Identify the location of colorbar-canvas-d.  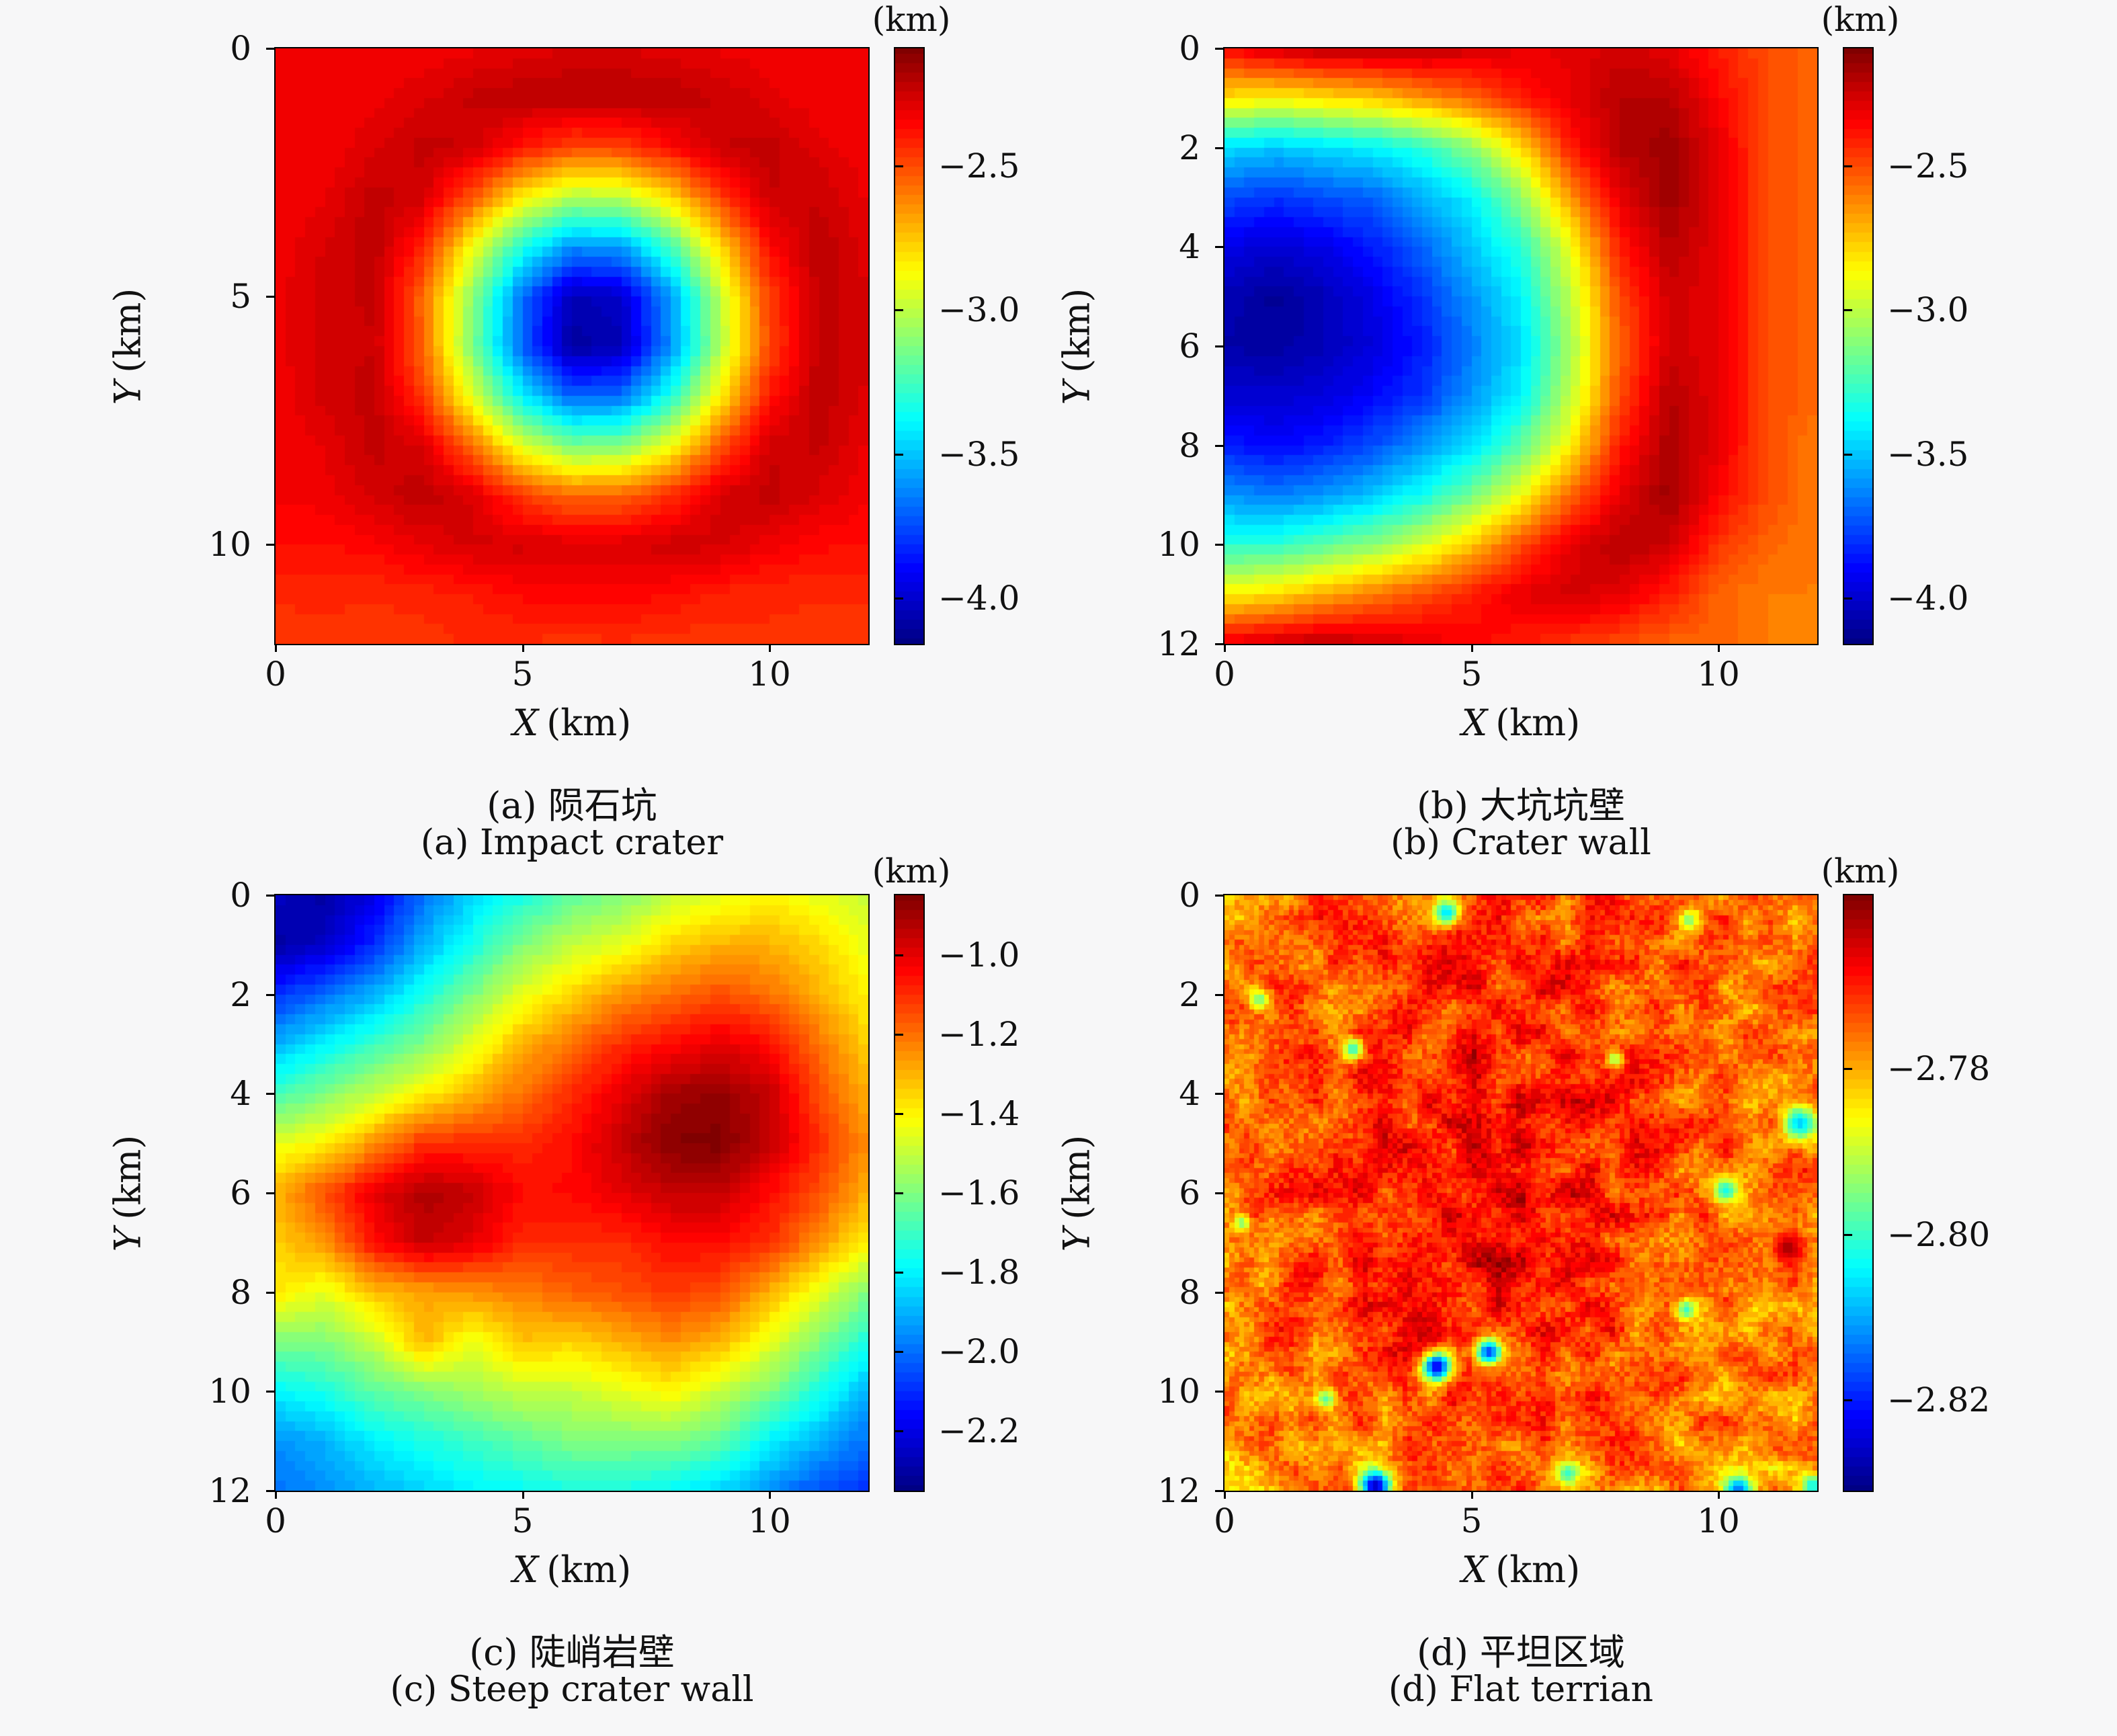
(1858, 1193).